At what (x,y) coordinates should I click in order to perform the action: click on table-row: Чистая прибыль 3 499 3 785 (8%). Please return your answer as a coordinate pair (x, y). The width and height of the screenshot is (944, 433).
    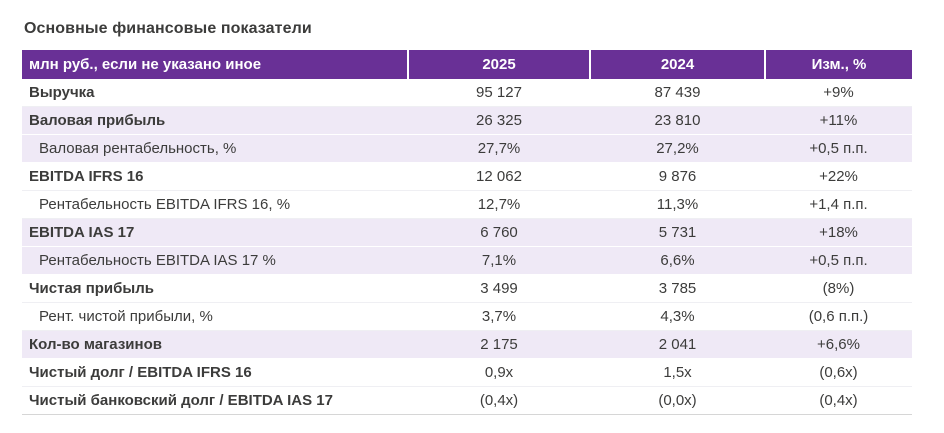
    Looking at the image, I should click on (467, 288).